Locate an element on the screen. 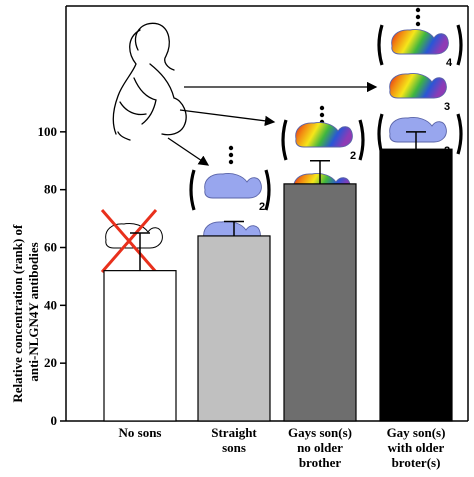  y-tick-label: 40 is located at coordinates (50, 304).